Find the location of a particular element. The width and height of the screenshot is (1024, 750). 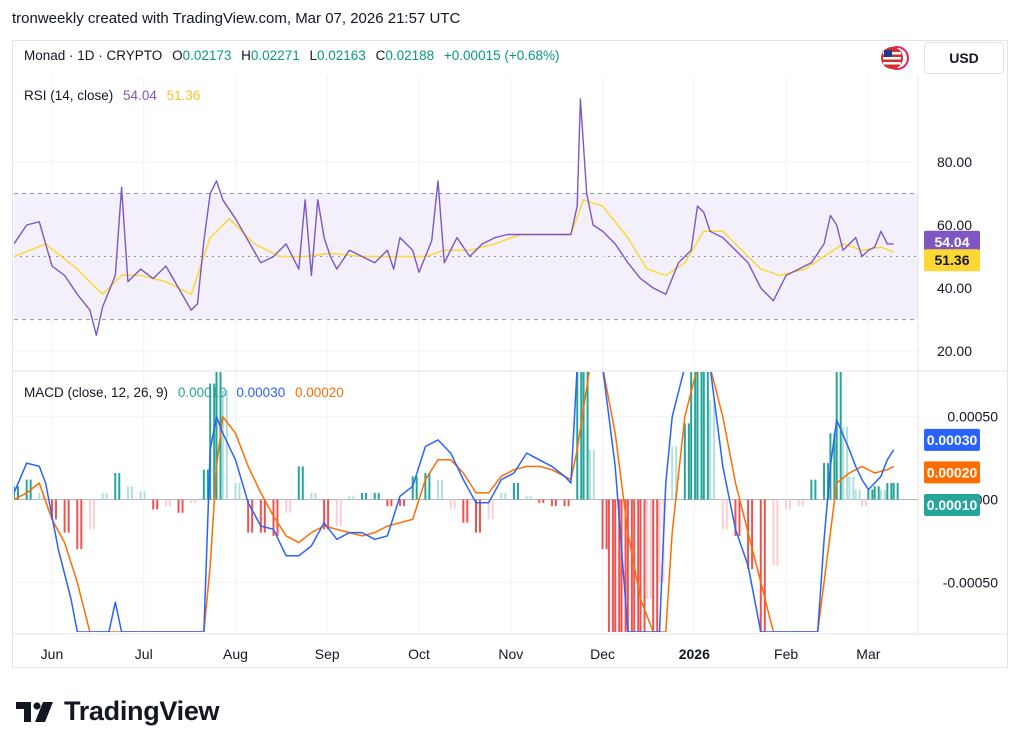

low-value: 0.02163 is located at coordinates (341, 55).